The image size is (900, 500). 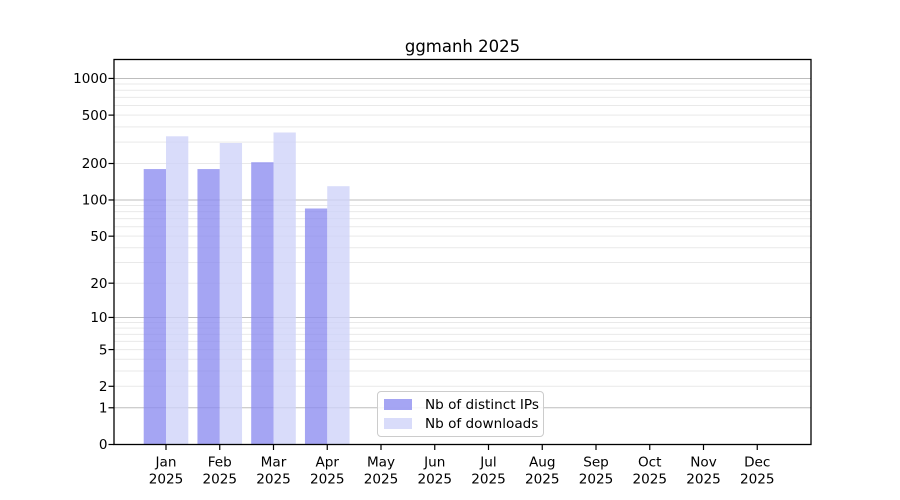 I want to click on bar-distinct-ips-feb, so click(x=208, y=307).